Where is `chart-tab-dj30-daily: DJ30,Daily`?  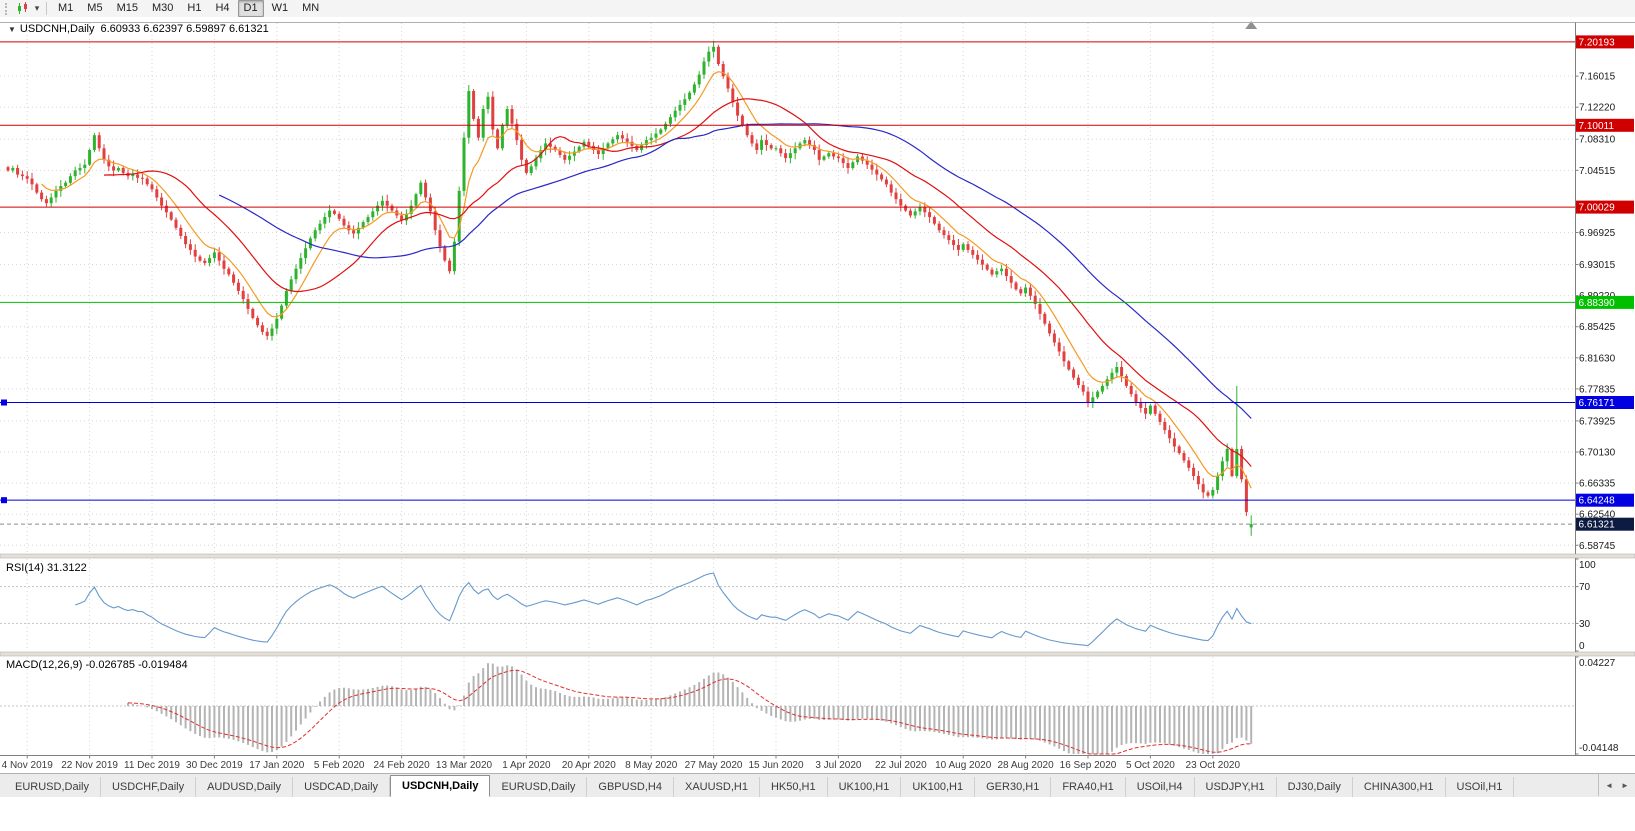 chart-tab-dj30-daily: DJ30,Daily is located at coordinates (1315, 787).